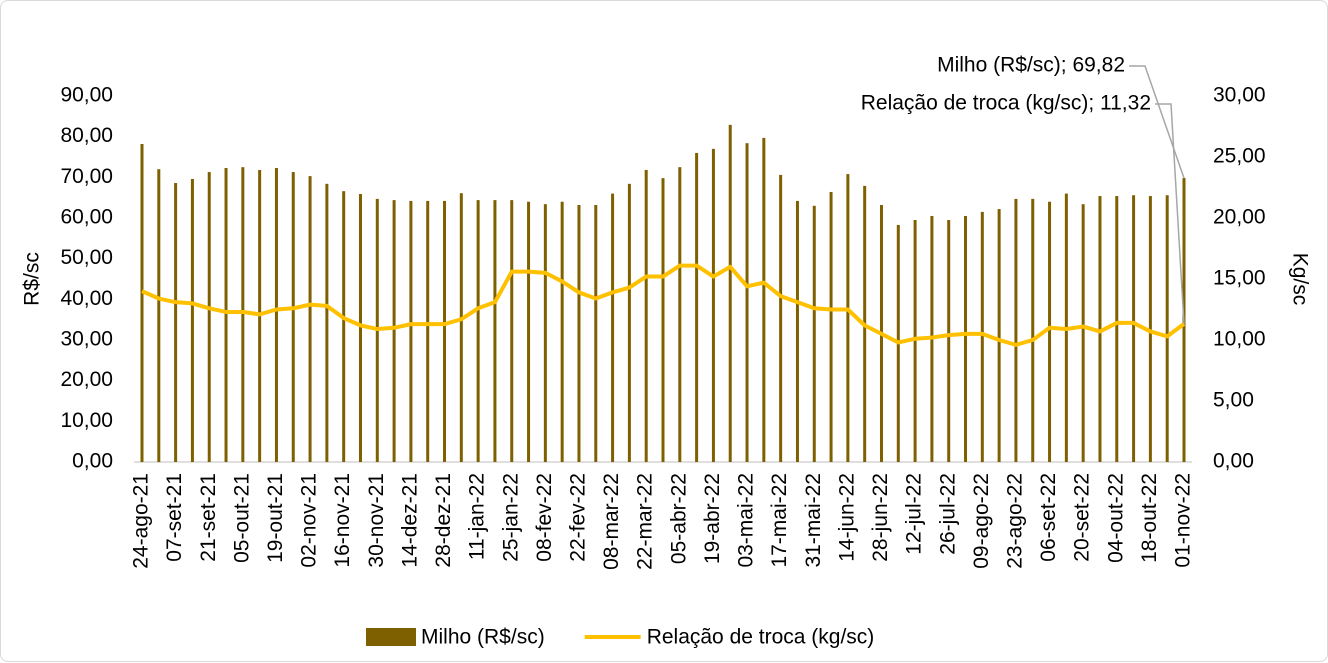 This screenshot has width=1328, height=663. I want to click on y-tick-label: 70,00, so click(86, 176).